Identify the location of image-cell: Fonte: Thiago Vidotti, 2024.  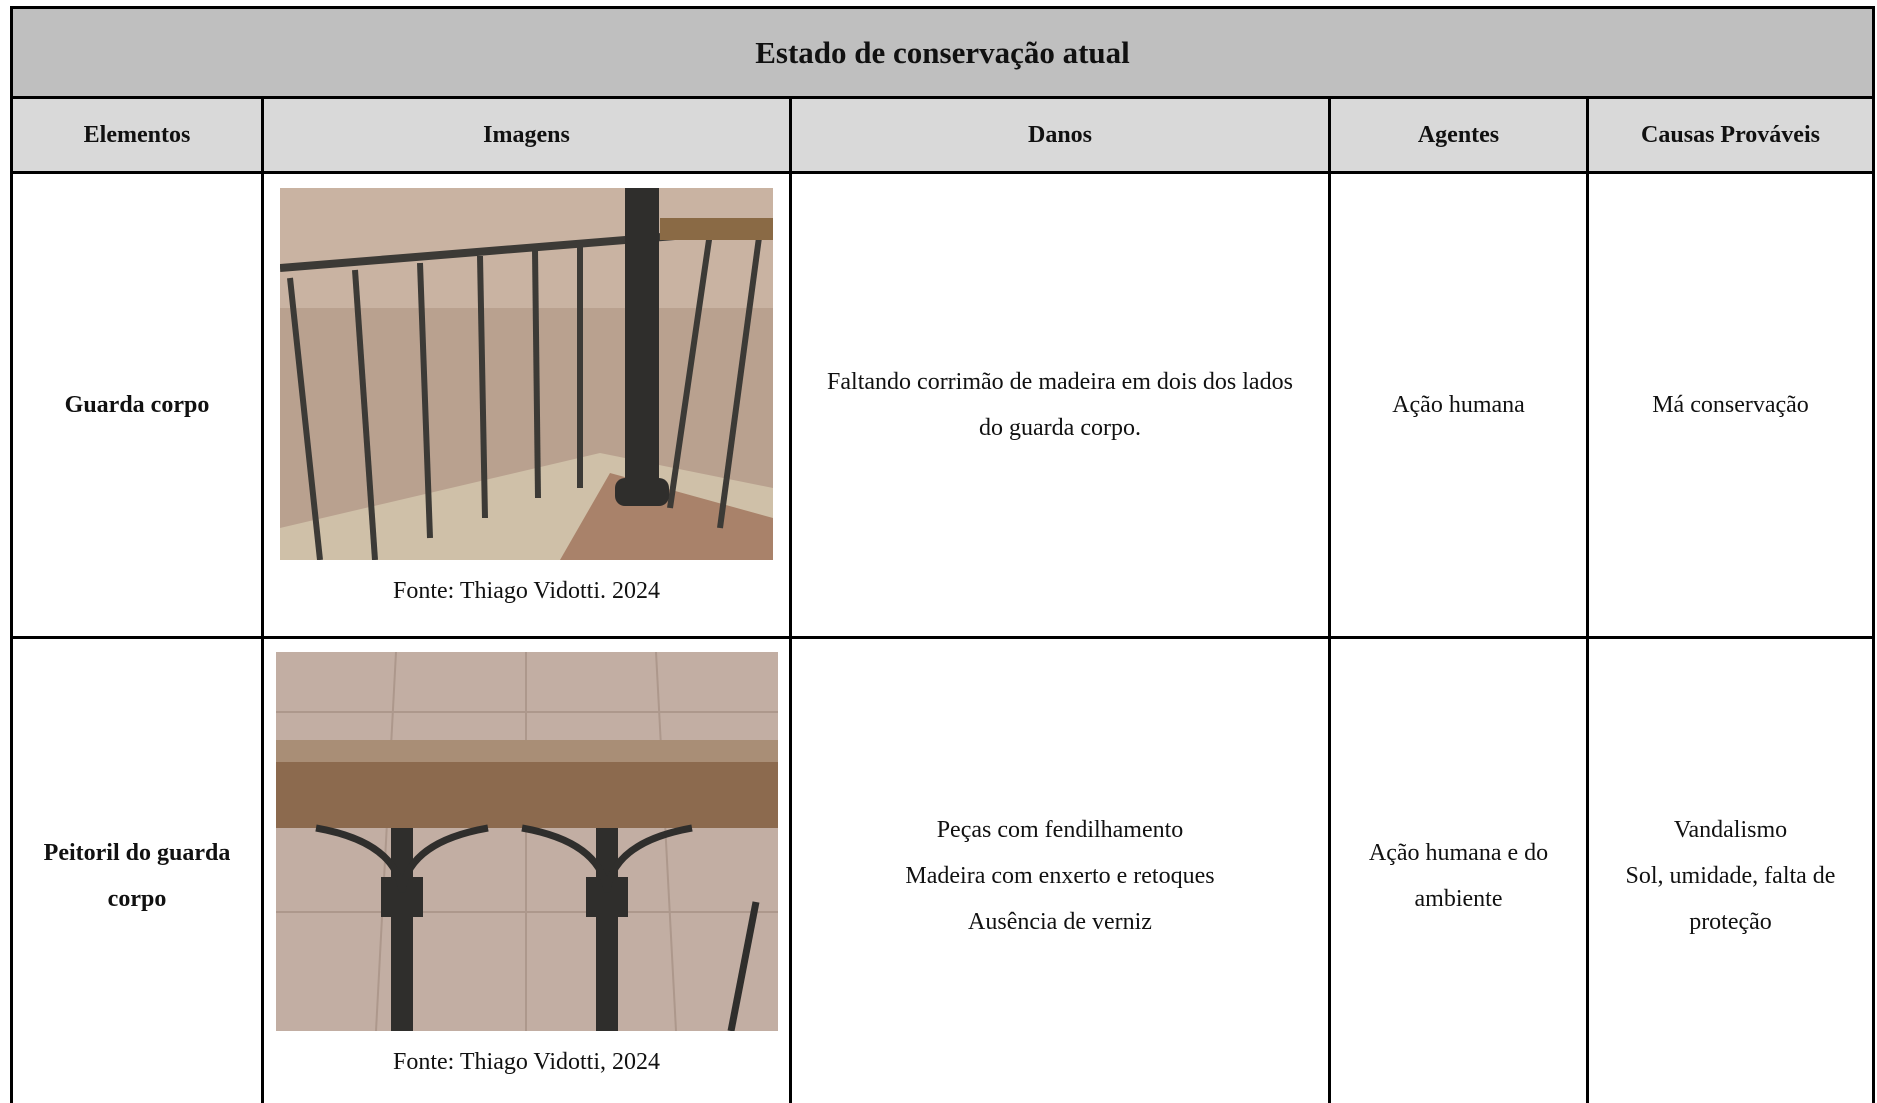
(526, 871).